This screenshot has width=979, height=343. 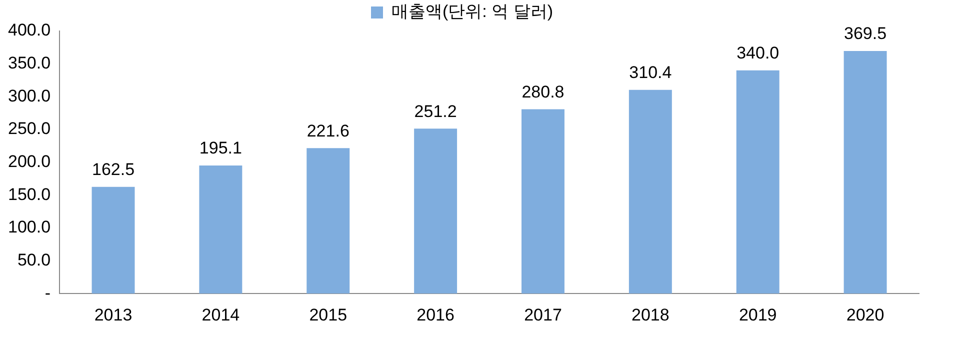 What do you see at coordinates (435, 314) in the screenshot?
I see `x-tick-label: 2016` at bounding box center [435, 314].